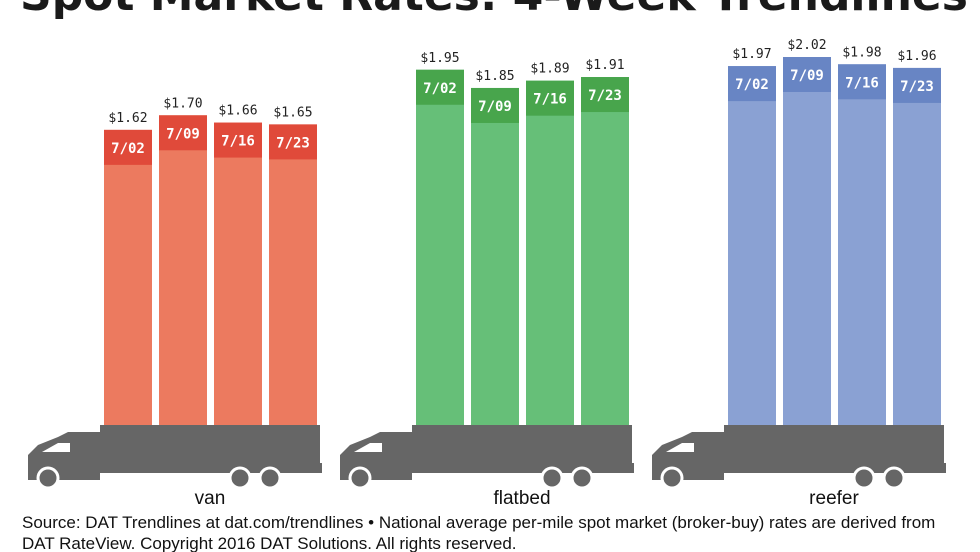 This screenshot has height=552, width=980. What do you see at coordinates (604, 65) in the screenshot?
I see `value-label: $1.91` at bounding box center [604, 65].